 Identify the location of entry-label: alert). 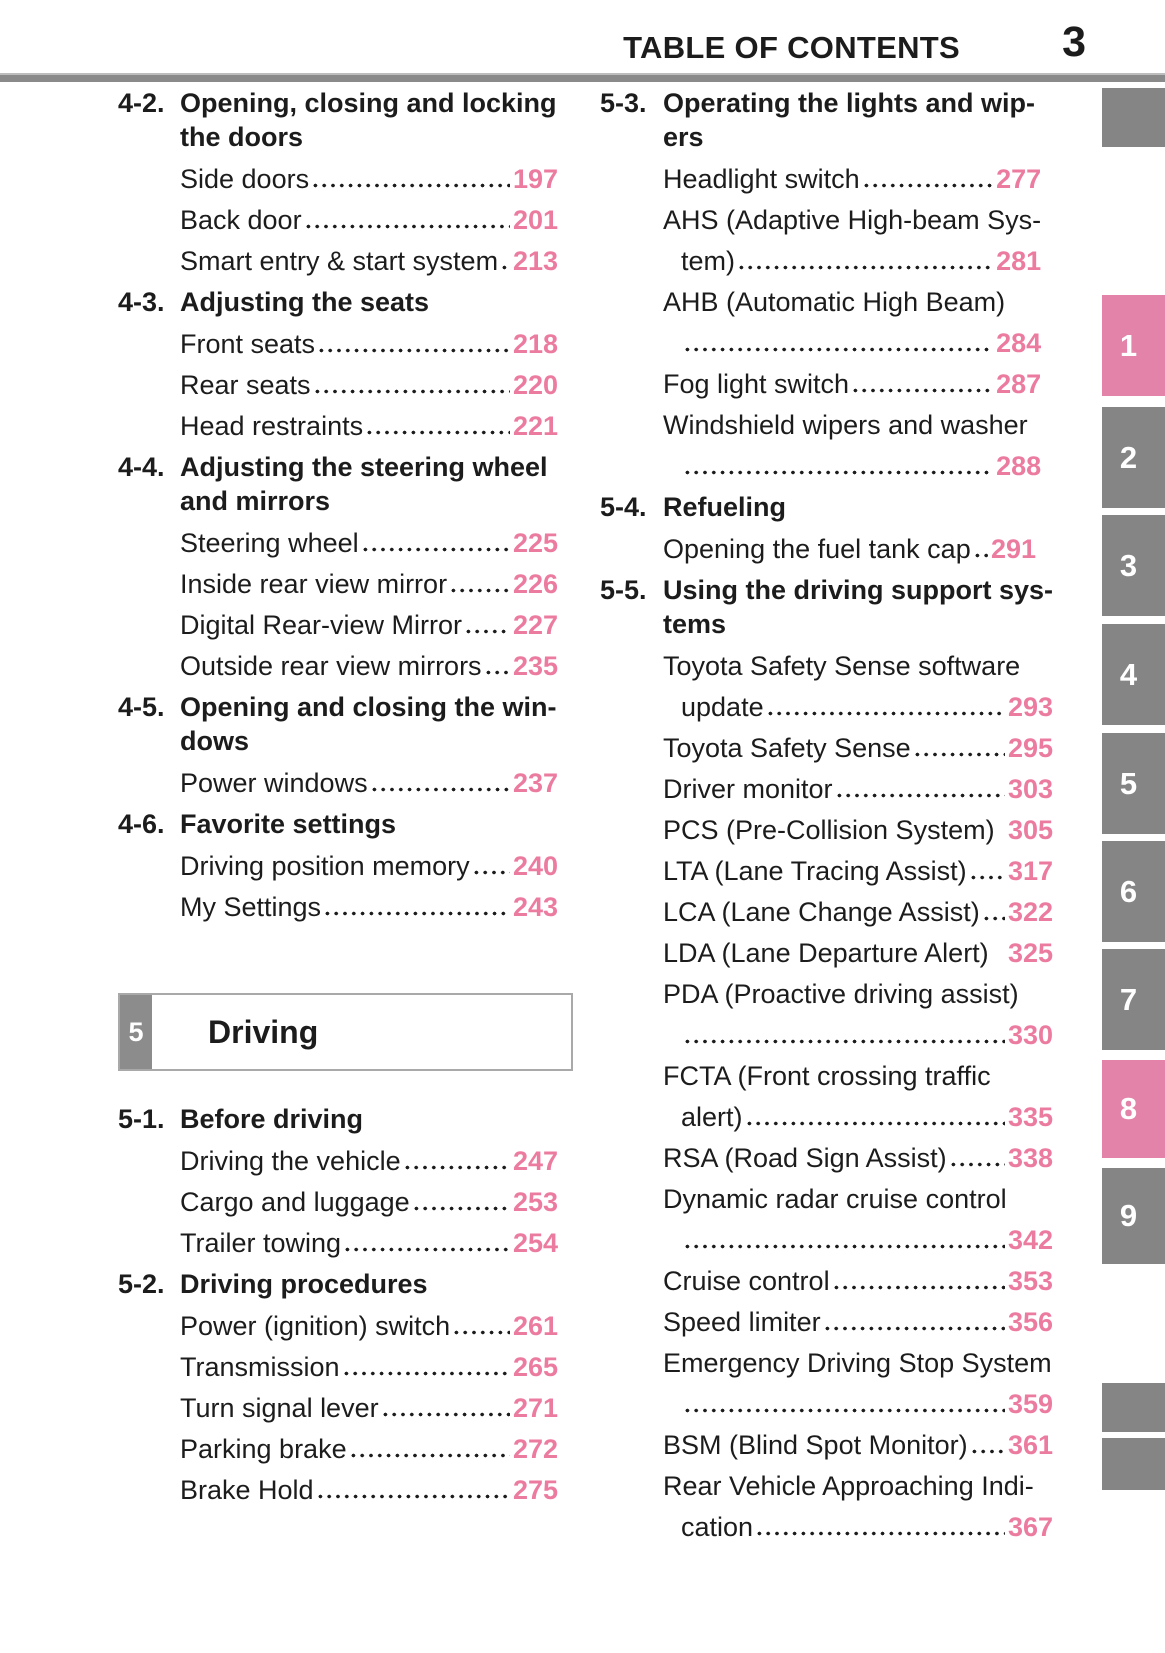
(712, 1117).